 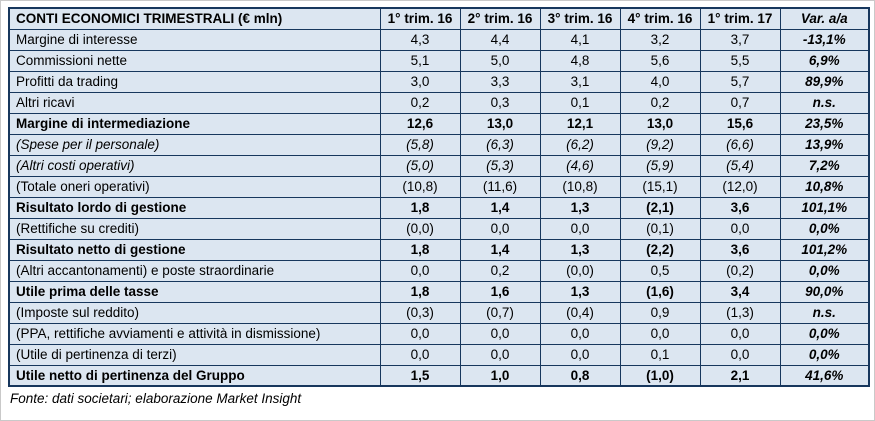 I want to click on row-value: (5,0), so click(x=420, y=165).